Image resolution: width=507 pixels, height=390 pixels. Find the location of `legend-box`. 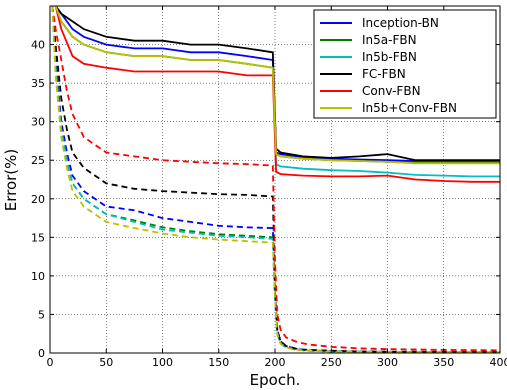

legend-box is located at coordinates (405, 64).